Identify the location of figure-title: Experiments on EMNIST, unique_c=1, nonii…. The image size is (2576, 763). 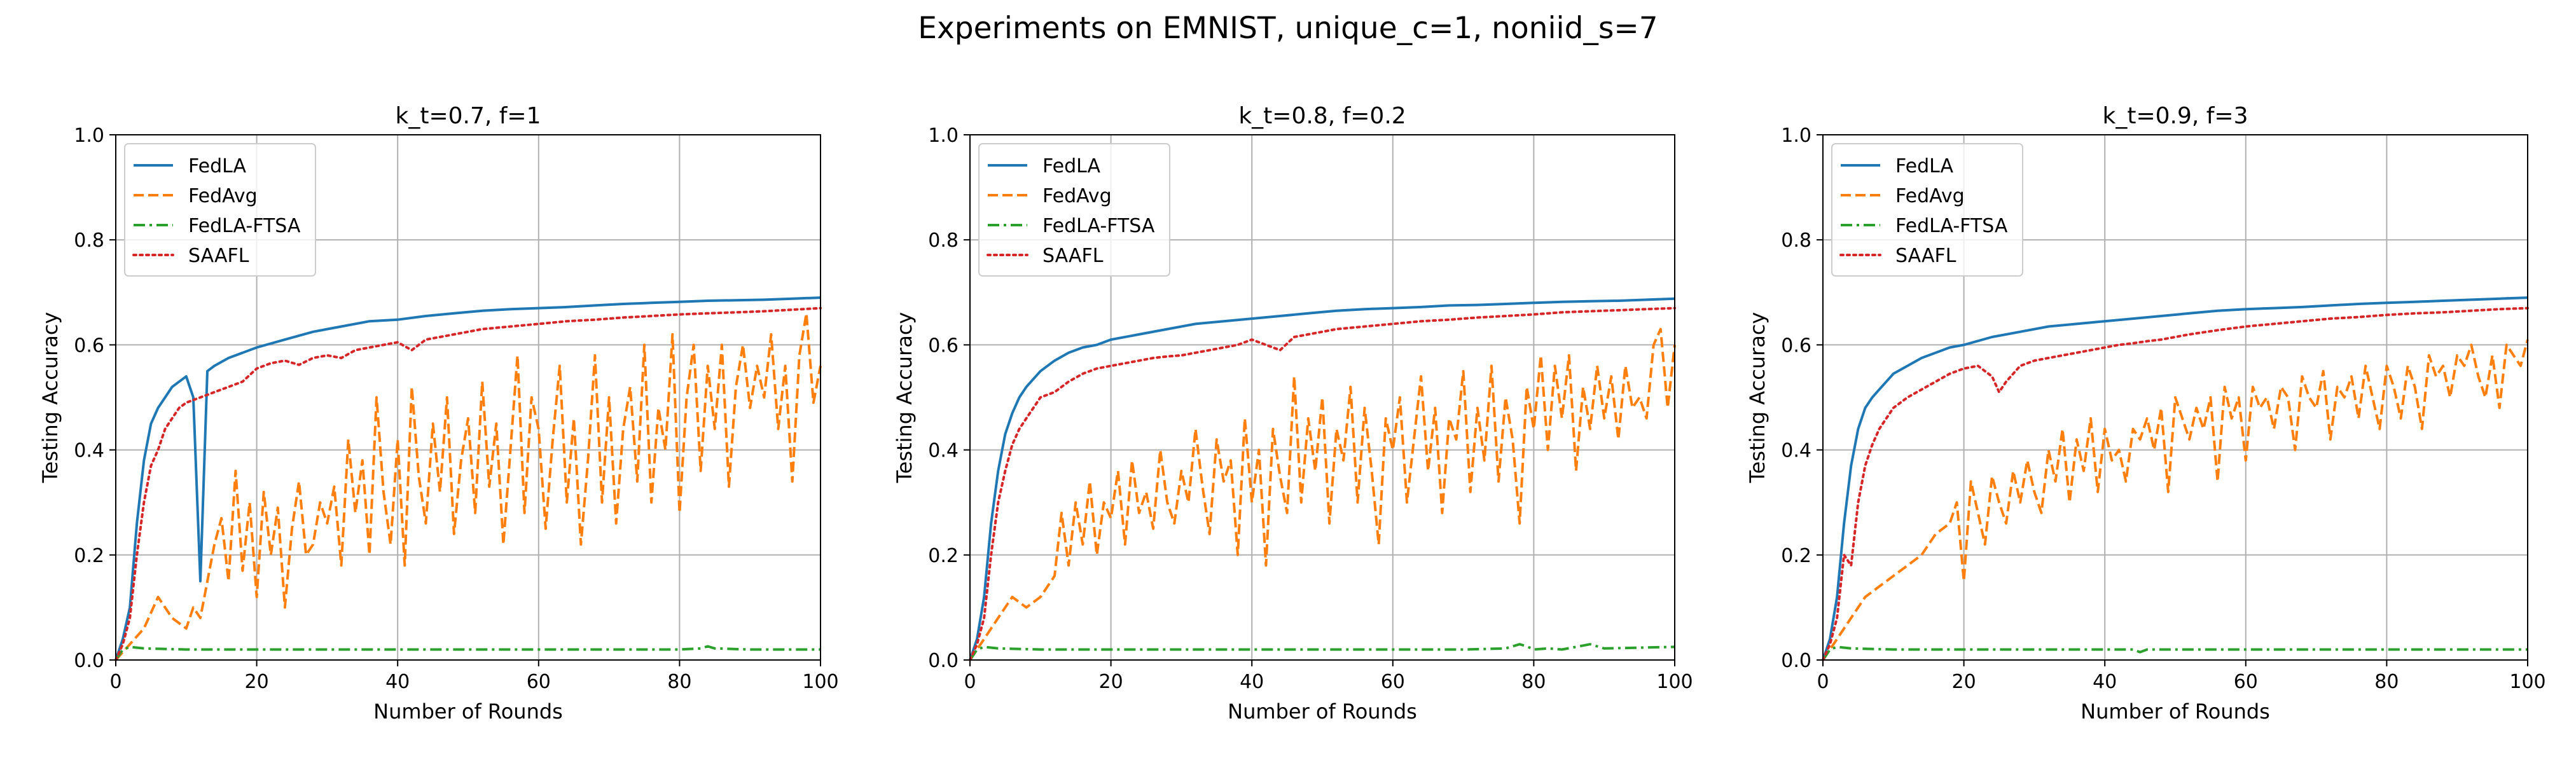
(1288, 29).